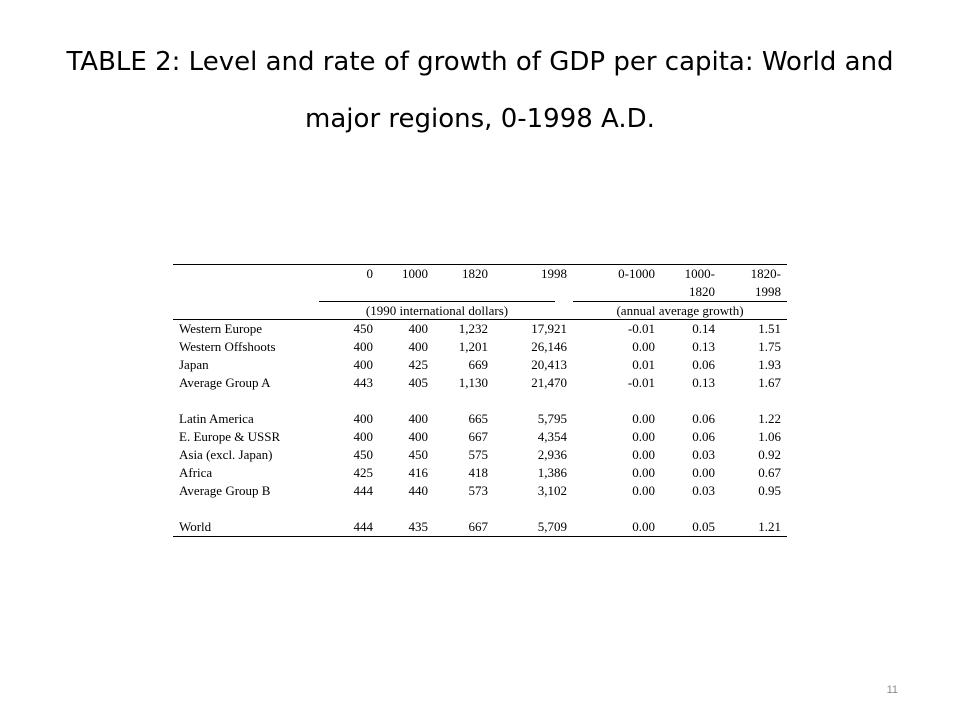 The height and width of the screenshot is (720, 960). Describe the element at coordinates (221, 328) in the screenshot. I see `region-cell: Western Europe` at that location.